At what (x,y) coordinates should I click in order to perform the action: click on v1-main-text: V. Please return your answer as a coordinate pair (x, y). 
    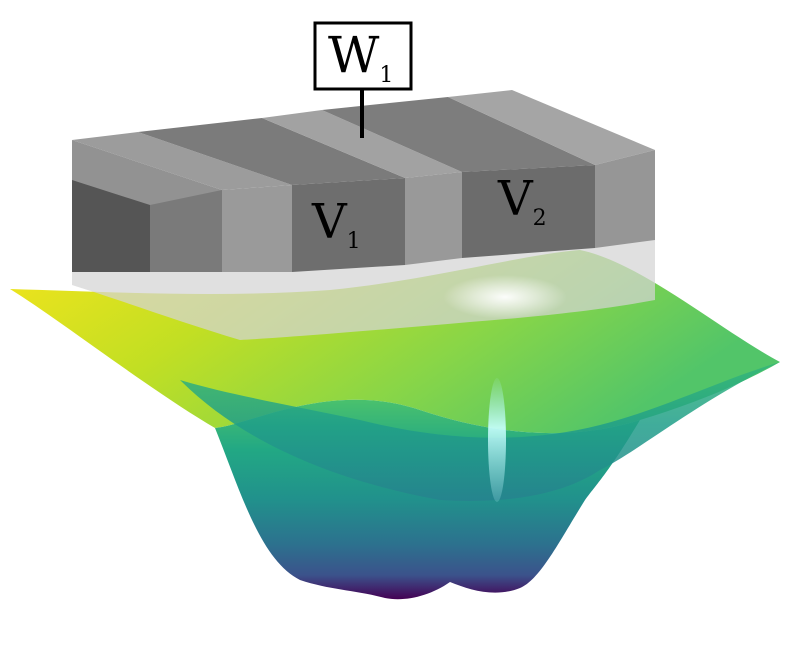
    Looking at the image, I should click on (329, 222).